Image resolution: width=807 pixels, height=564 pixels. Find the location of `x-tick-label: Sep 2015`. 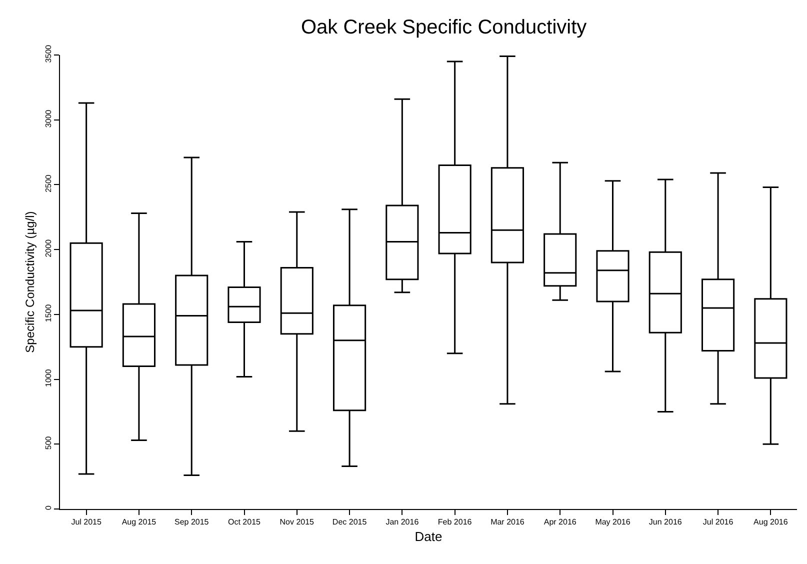

x-tick-label: Sep 2015 is located at coordinates (192, 522).